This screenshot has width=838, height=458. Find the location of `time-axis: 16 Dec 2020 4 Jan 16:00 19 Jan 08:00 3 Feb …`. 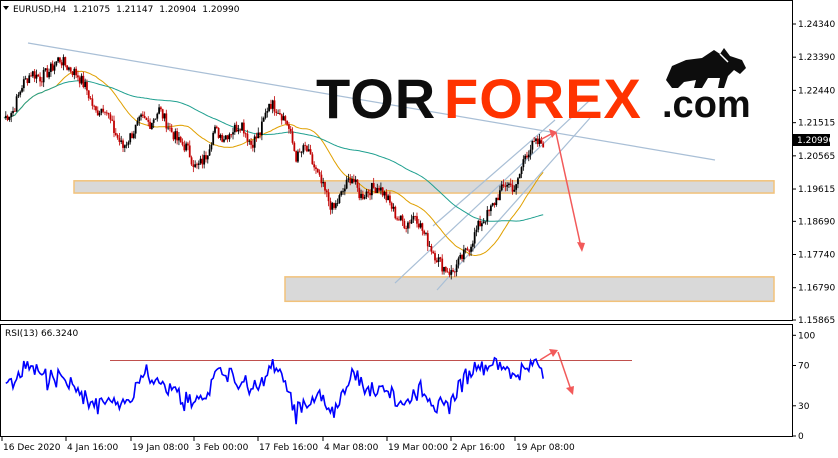

time-axis: 16 Dec 2020 4 Jan 16:00 19 Jan 08:00 3 Feb … is located at coordinates (288, 445).